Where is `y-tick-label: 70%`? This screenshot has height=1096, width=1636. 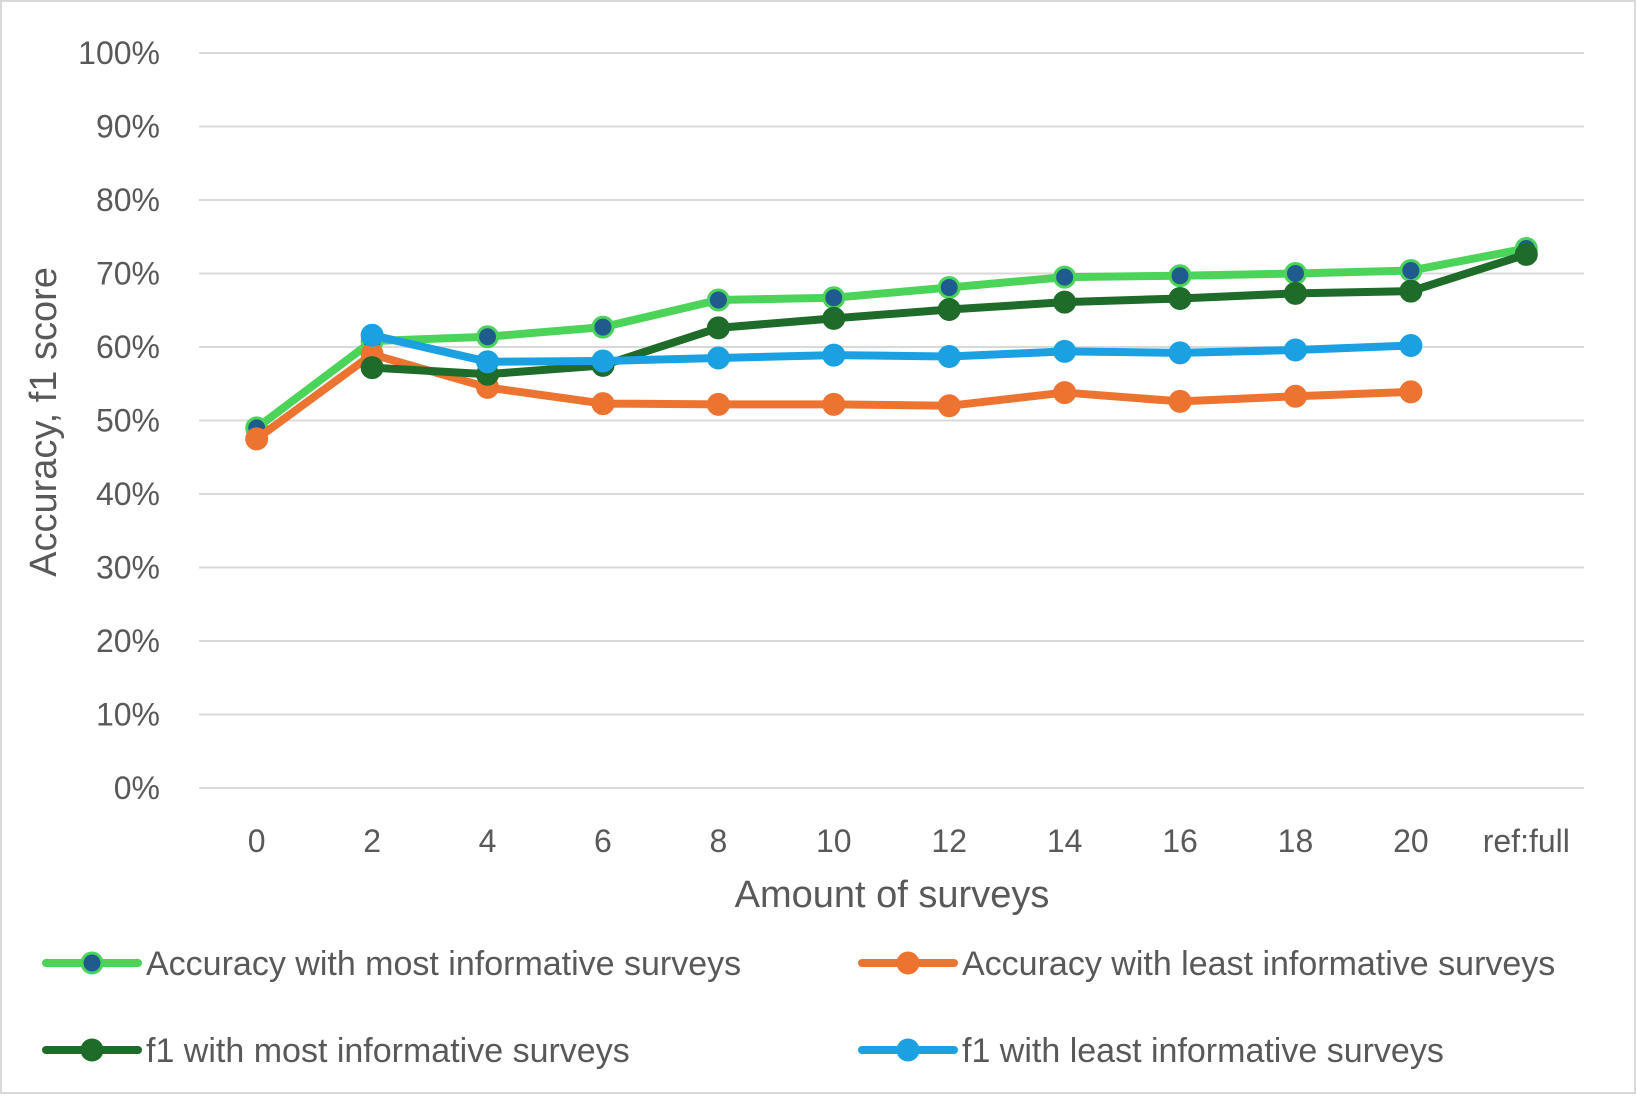
y-tick-label: 70% is located at coordinates (128, 274).